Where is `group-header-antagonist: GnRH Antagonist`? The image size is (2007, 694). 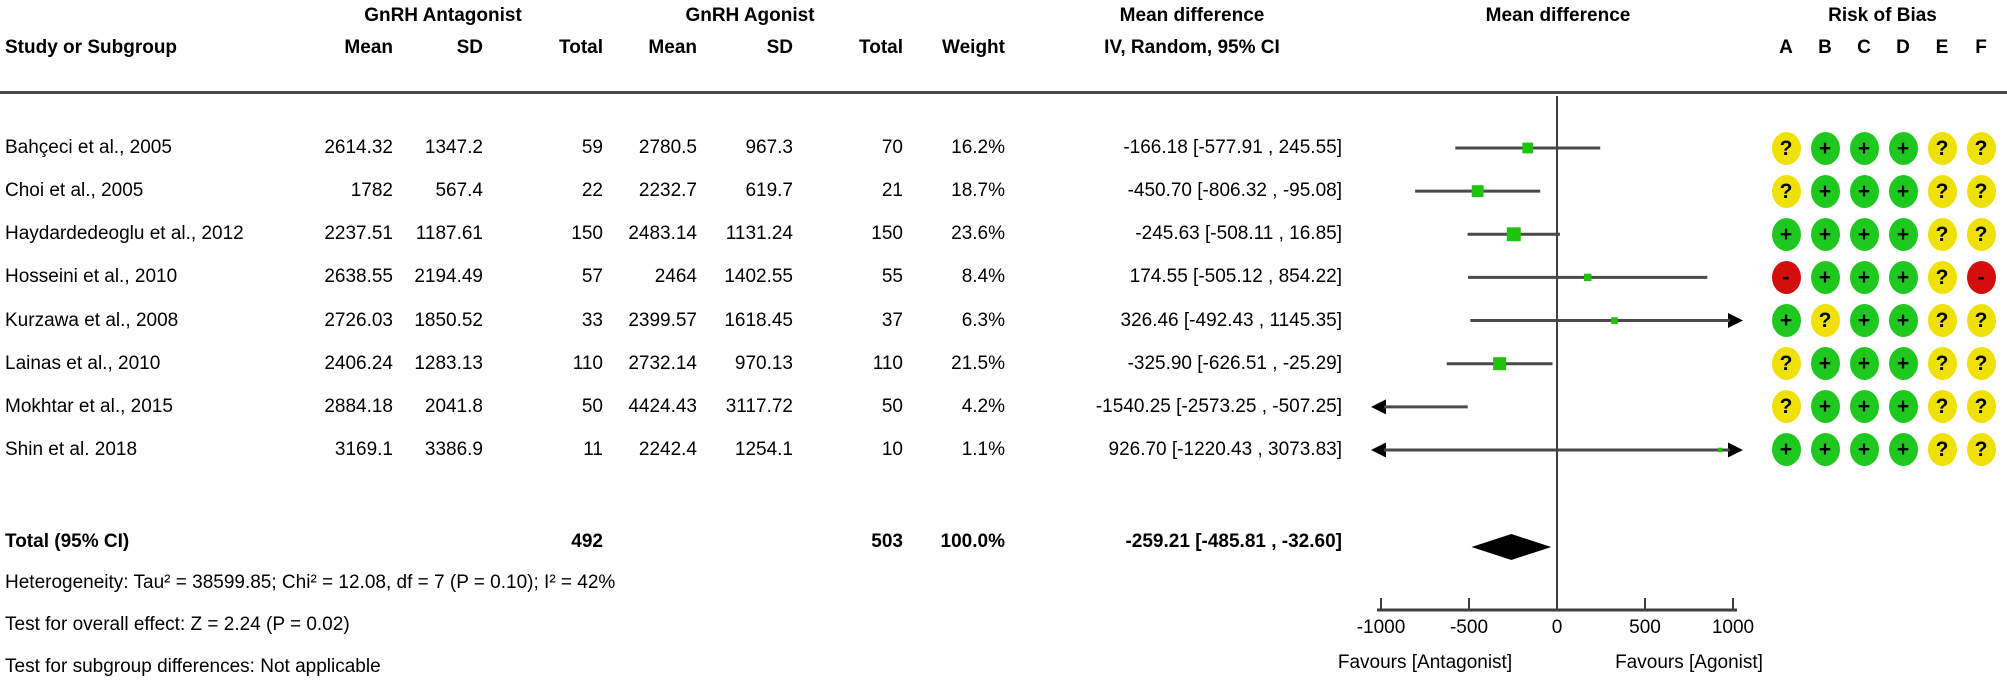
group-header-antagonist: GnRH Antagonist is located at coordinates (443, 15).